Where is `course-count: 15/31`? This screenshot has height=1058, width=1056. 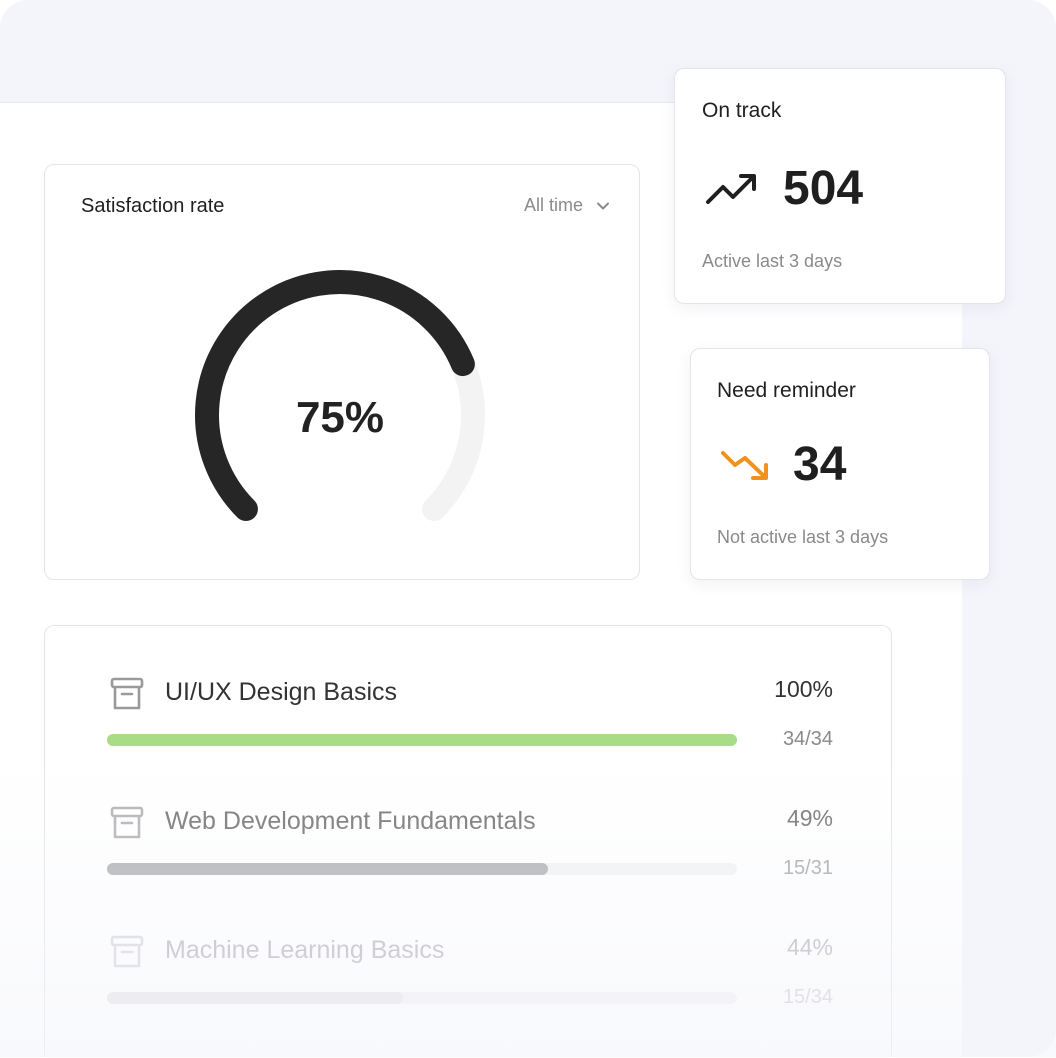 course-count: 15/31 is located at coordinates (807, 868).